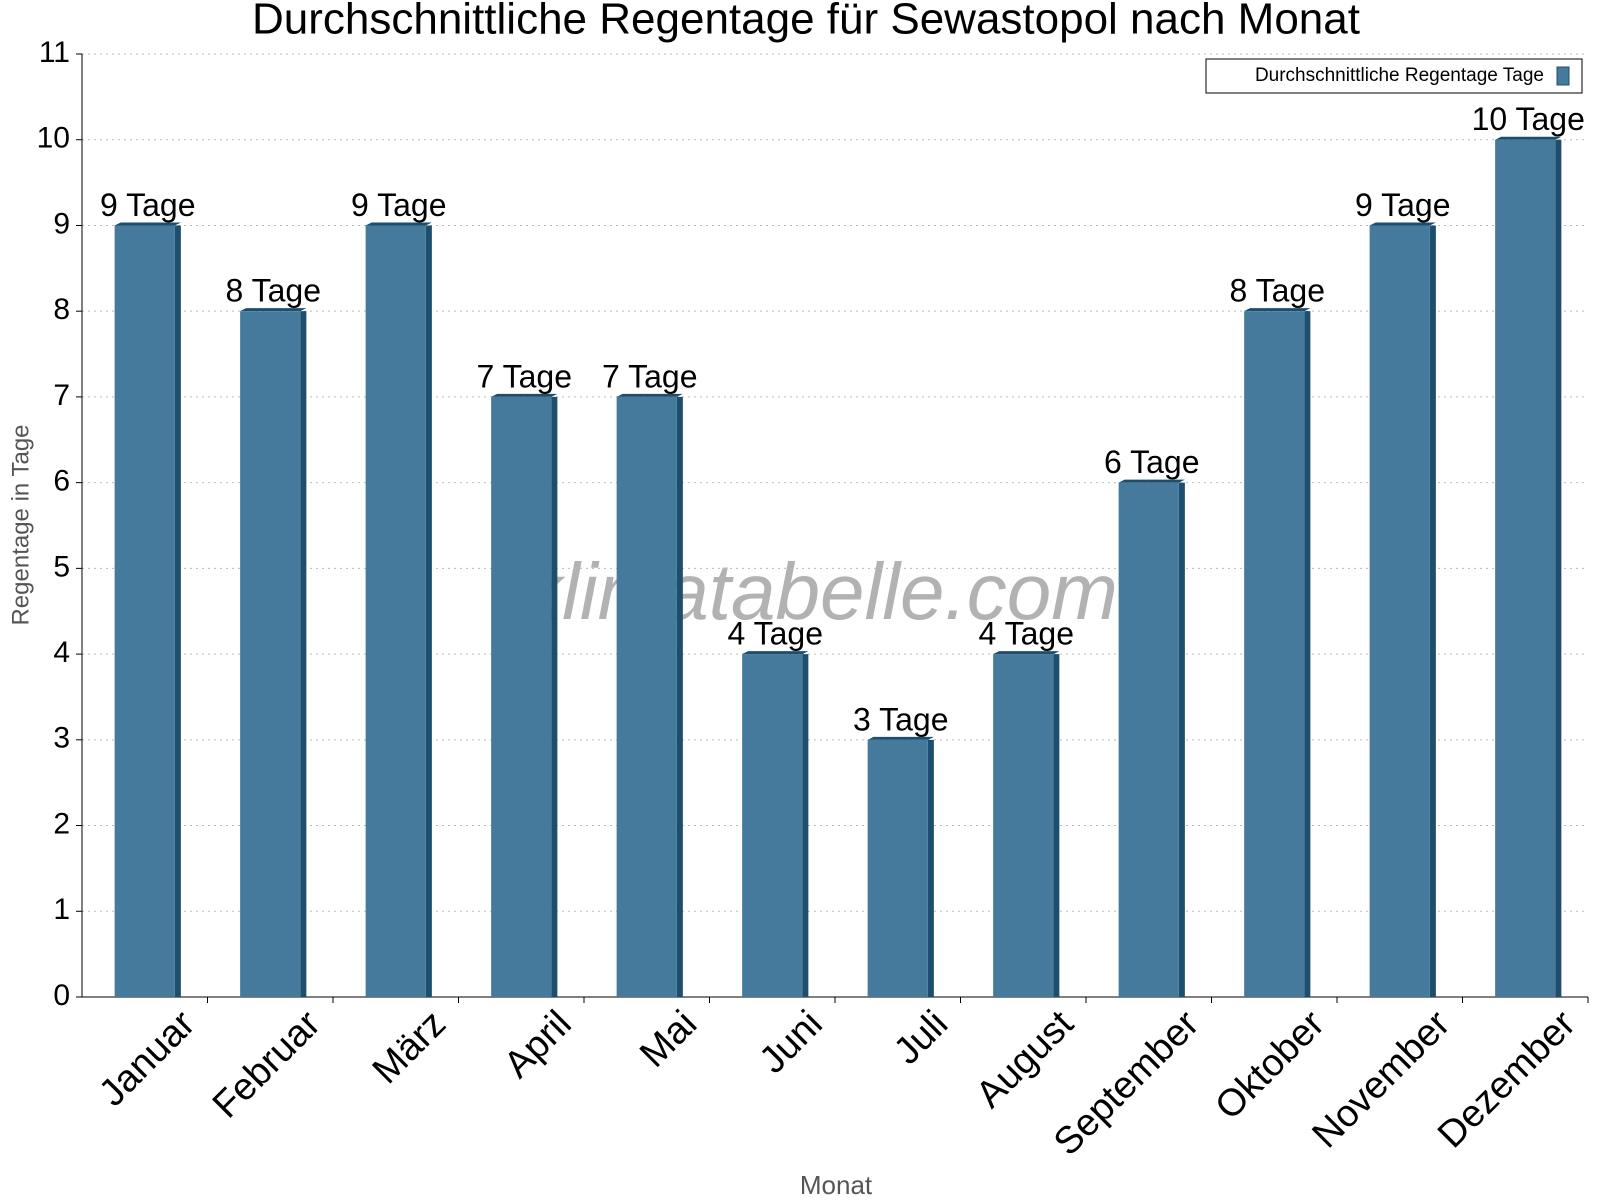 This screenshot has width=1600, height=1200. I want to click on y-tick-label: 7, so click(61, 395).